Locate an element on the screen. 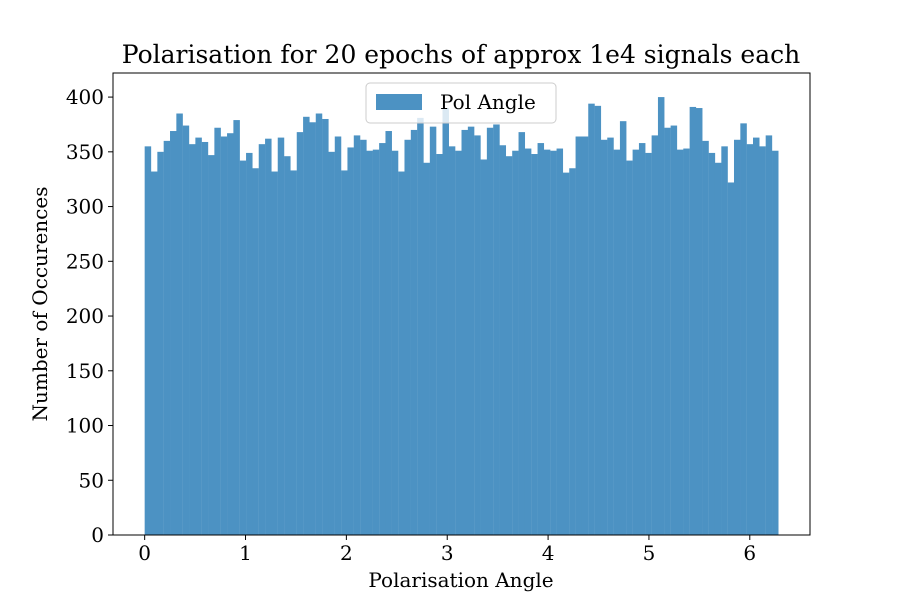 The height and width of the screenshot is (600, 900). y-tick-label: 400 is located at coordinates (85, 97).